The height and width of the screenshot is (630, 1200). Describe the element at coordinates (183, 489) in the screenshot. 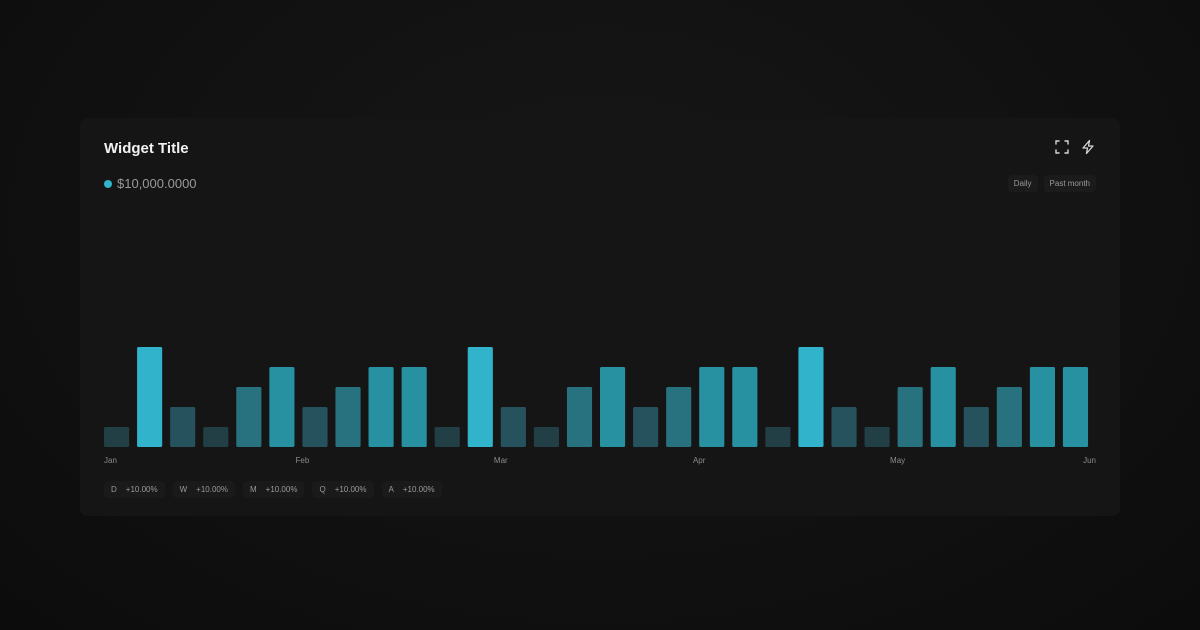

I see `chip-label: W` at that location.